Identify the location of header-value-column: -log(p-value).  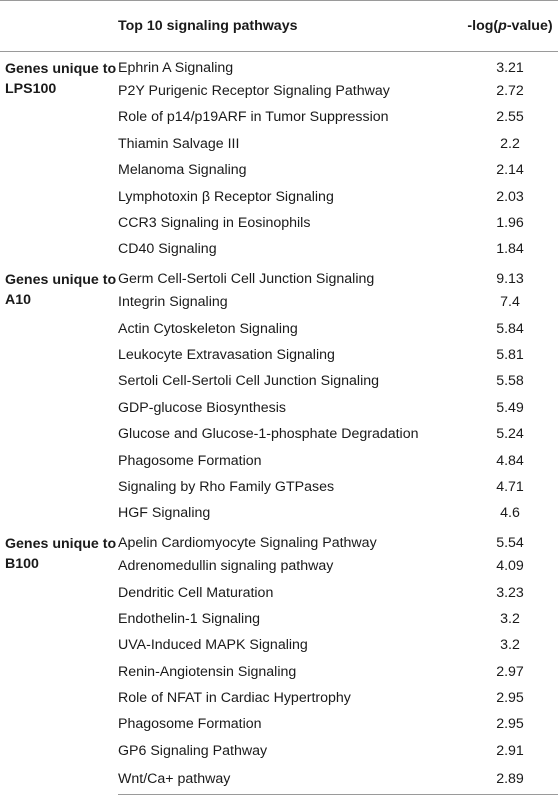
(510, 26).